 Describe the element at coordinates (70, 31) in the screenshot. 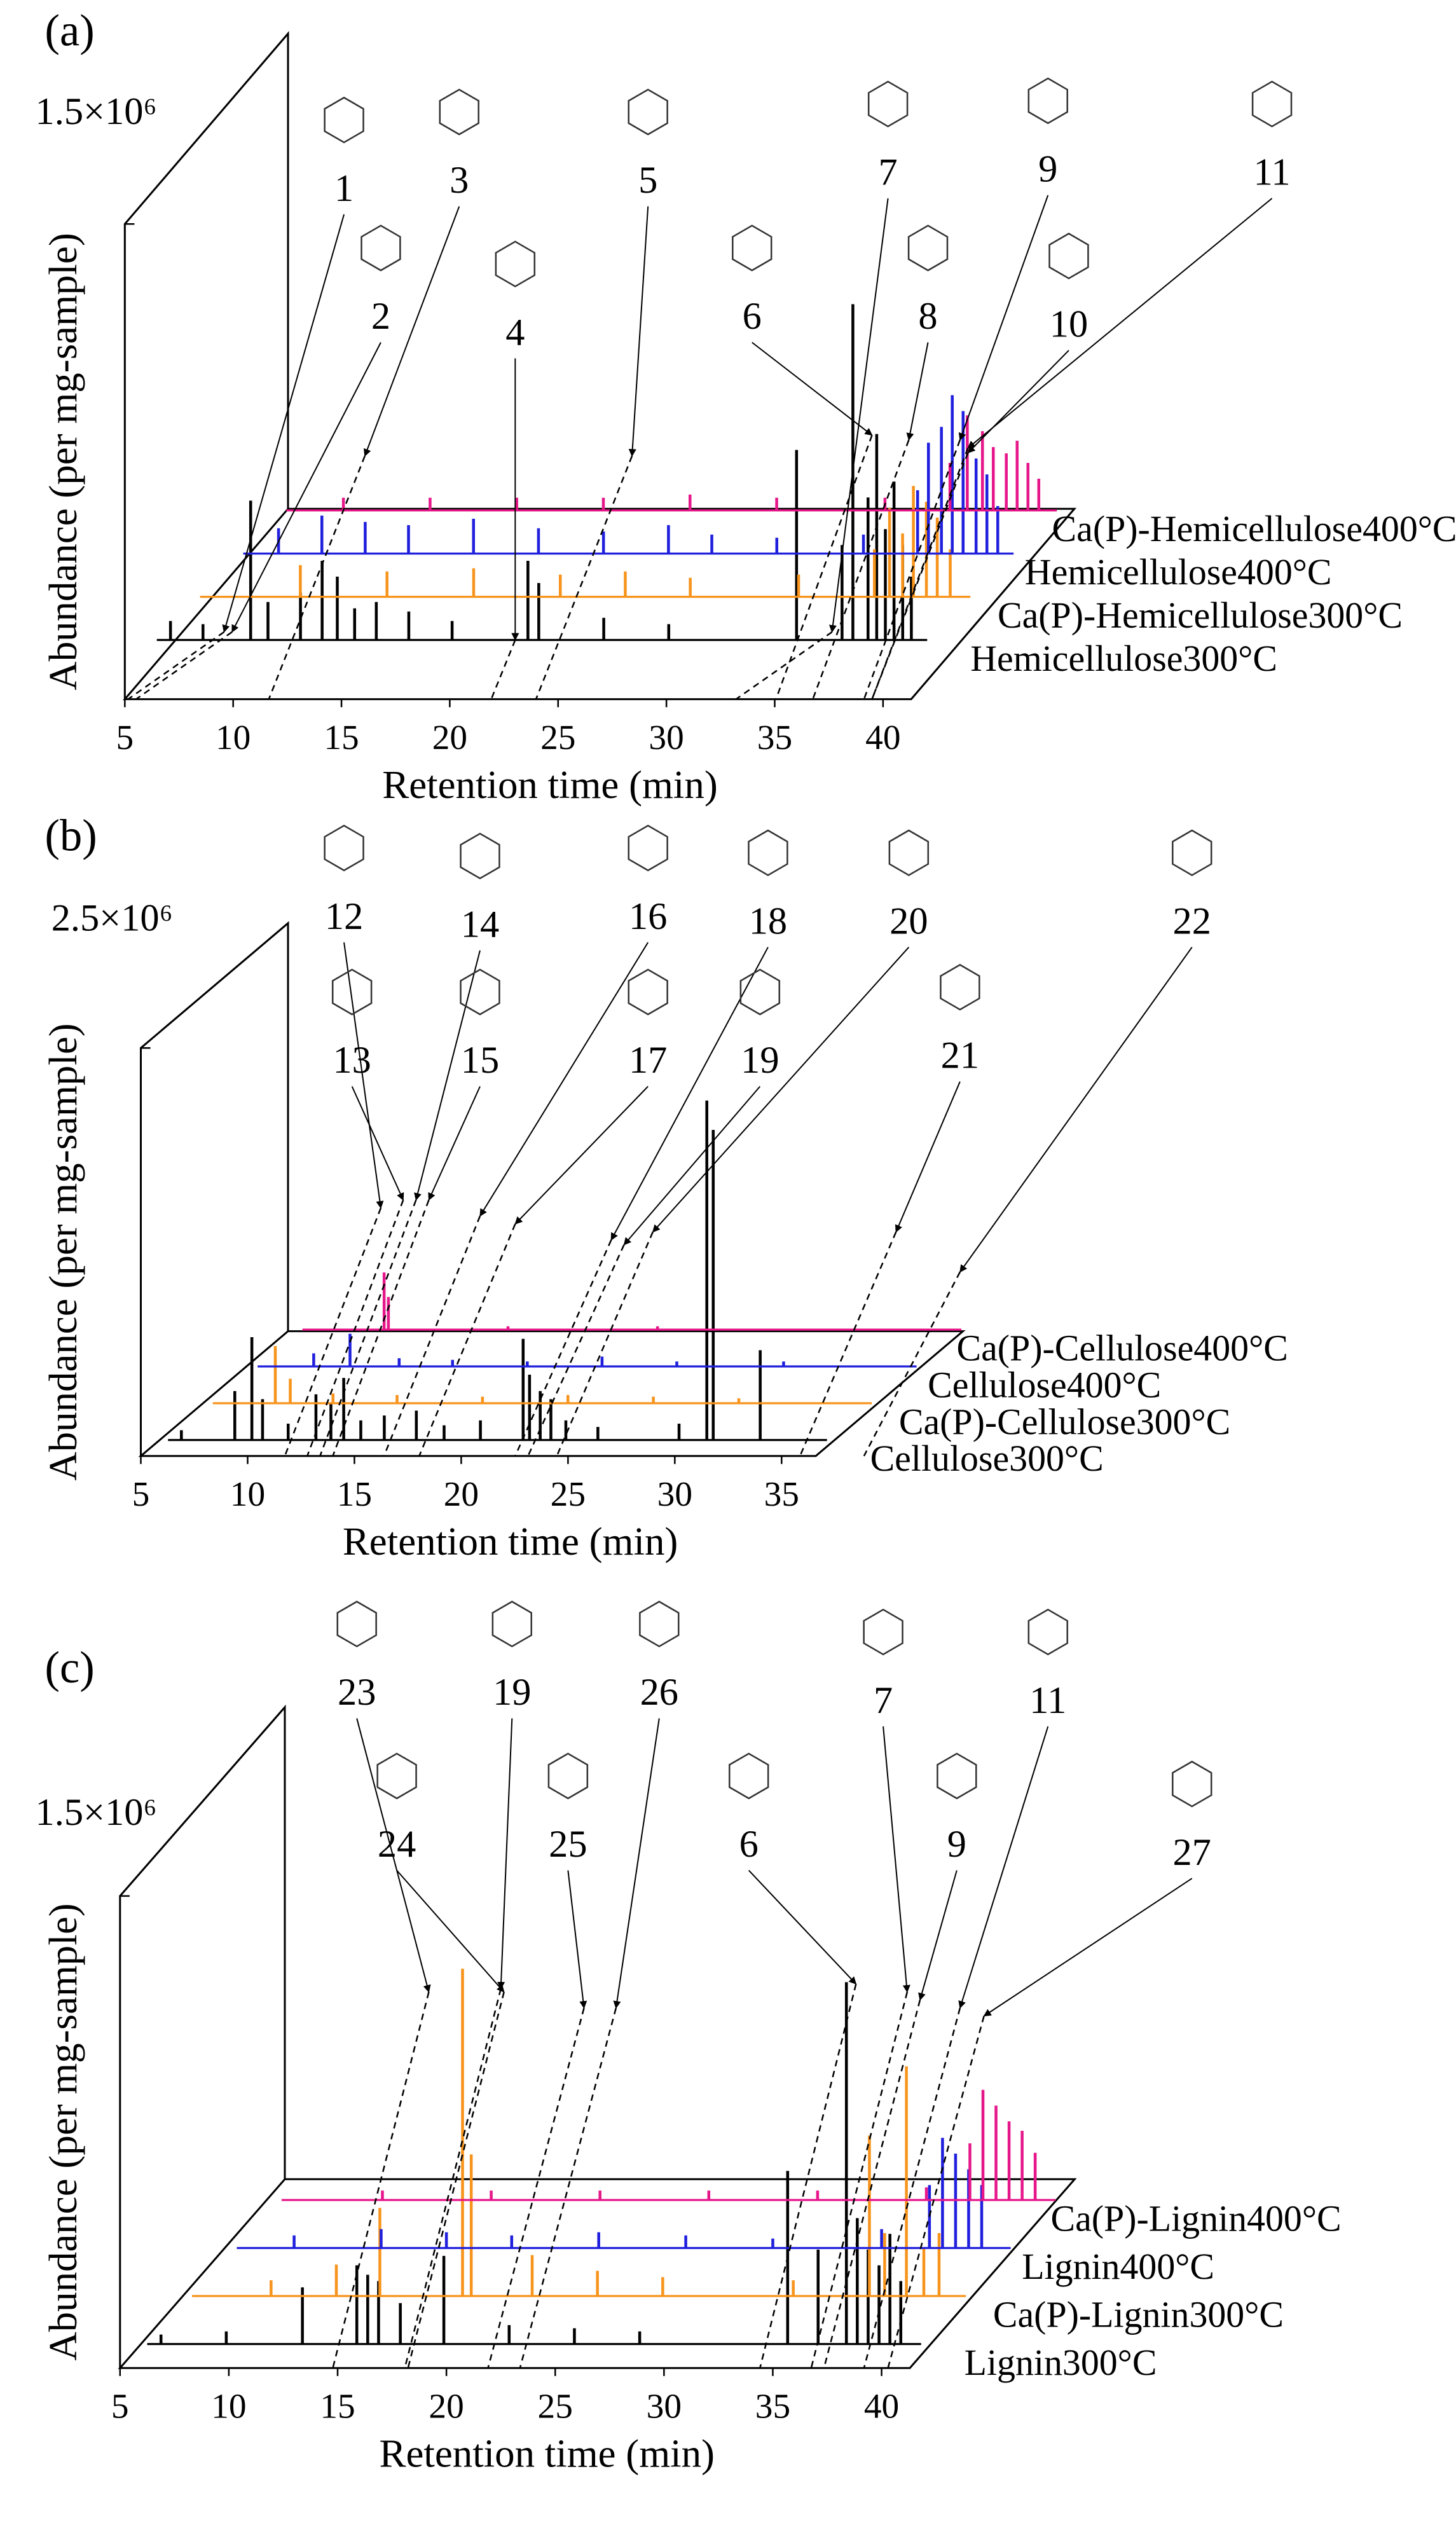

I see `panel-label: (a)` at that location.